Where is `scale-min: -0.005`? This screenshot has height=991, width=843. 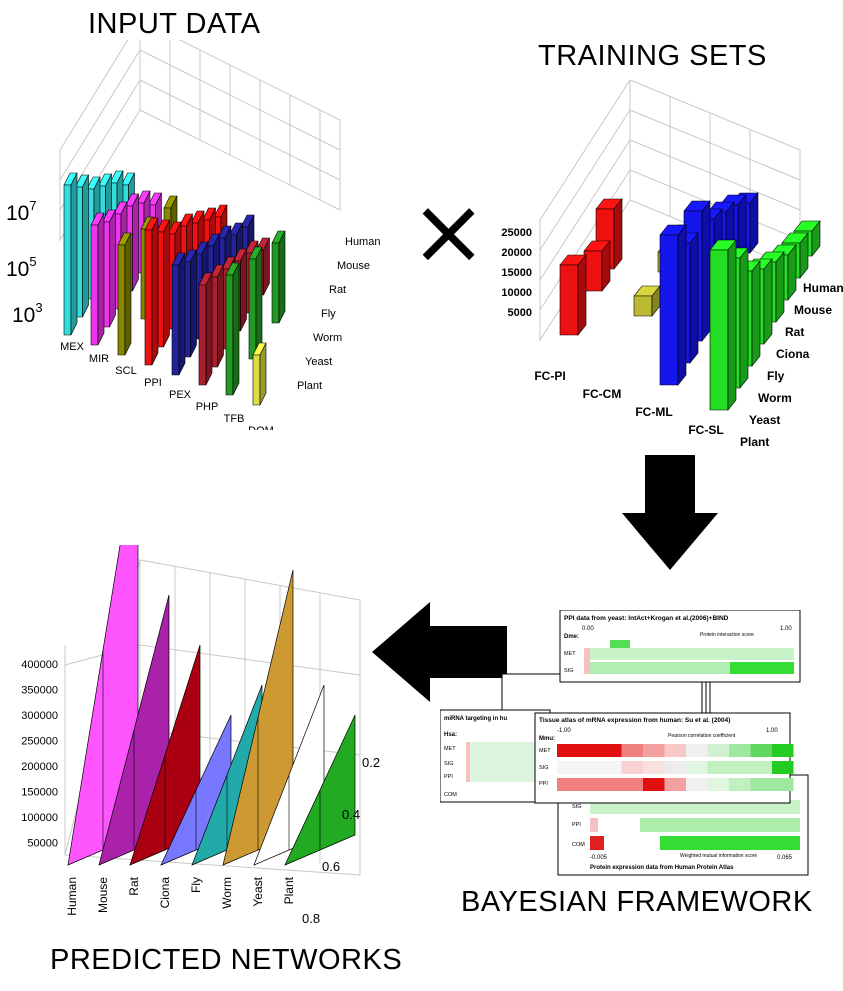
scale-min: -0.005 is located at coordinates (599, 858).